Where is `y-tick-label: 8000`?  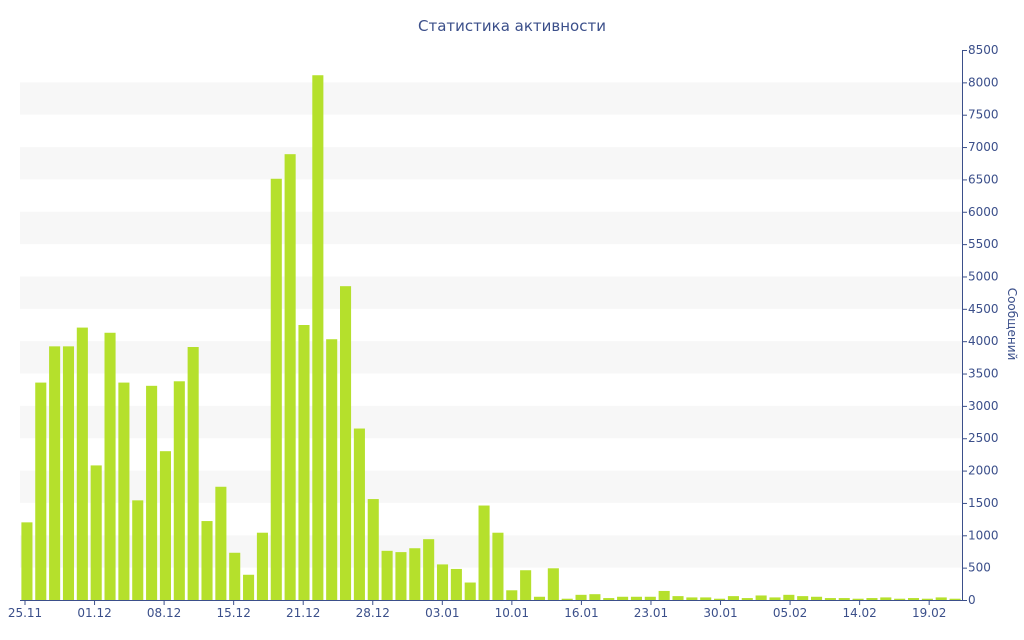
y-tick-label: 8000 is located at coordinates (983, 82).